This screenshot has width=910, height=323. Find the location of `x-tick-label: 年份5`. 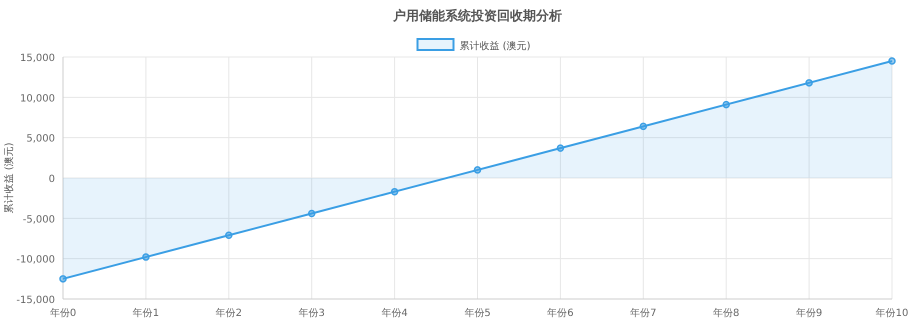

x-tick-label: 年份5 is located at coordinates (477, 313).